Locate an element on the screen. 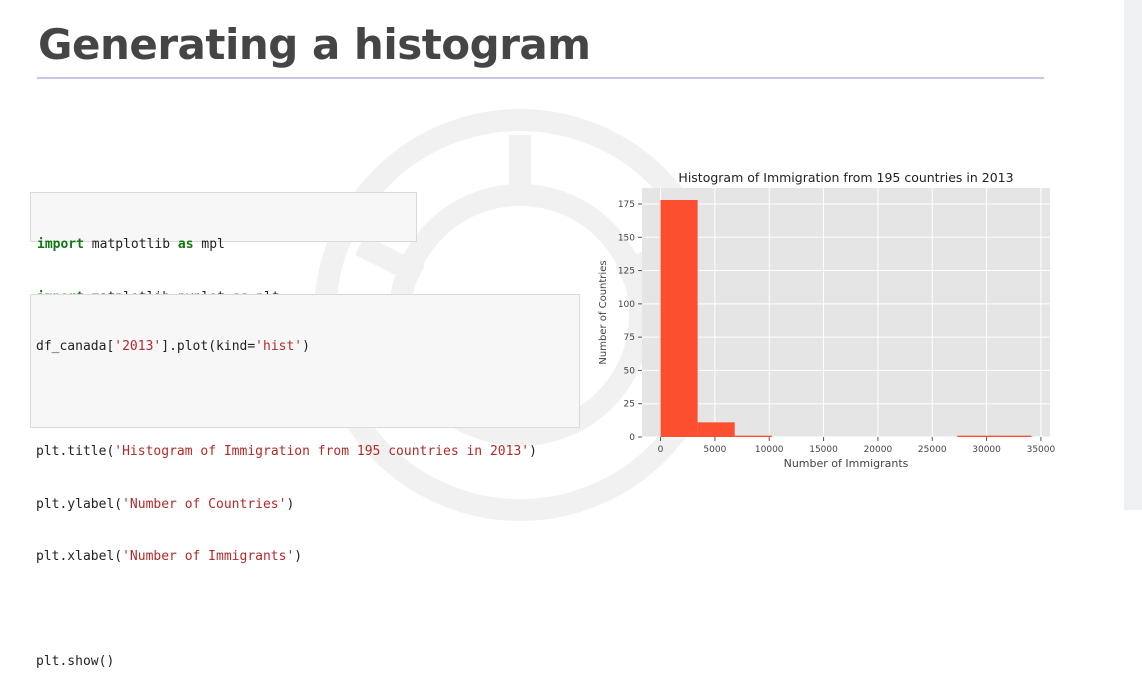  plot-area is located at coordinates (846, 312).